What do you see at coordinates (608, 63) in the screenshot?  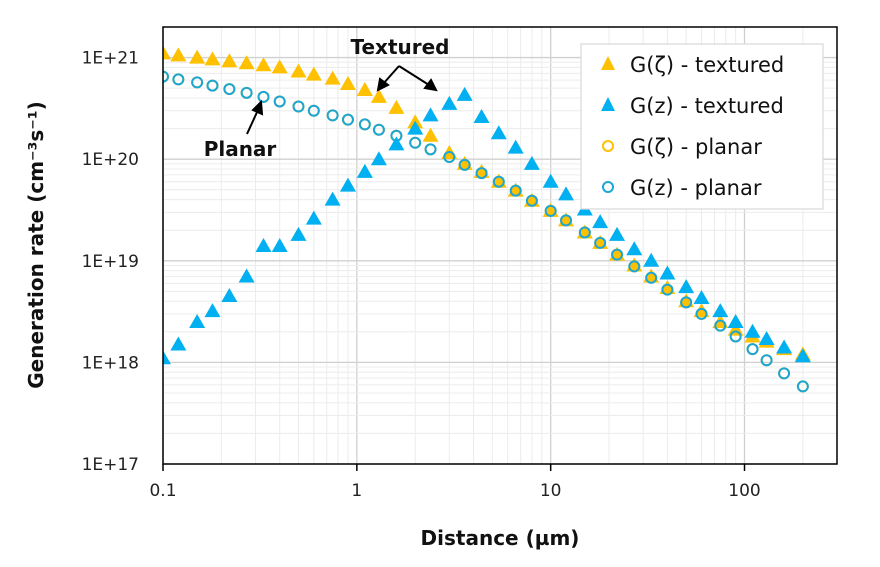 I see `orange-triangle-icon` at bounding box center [608, 63].